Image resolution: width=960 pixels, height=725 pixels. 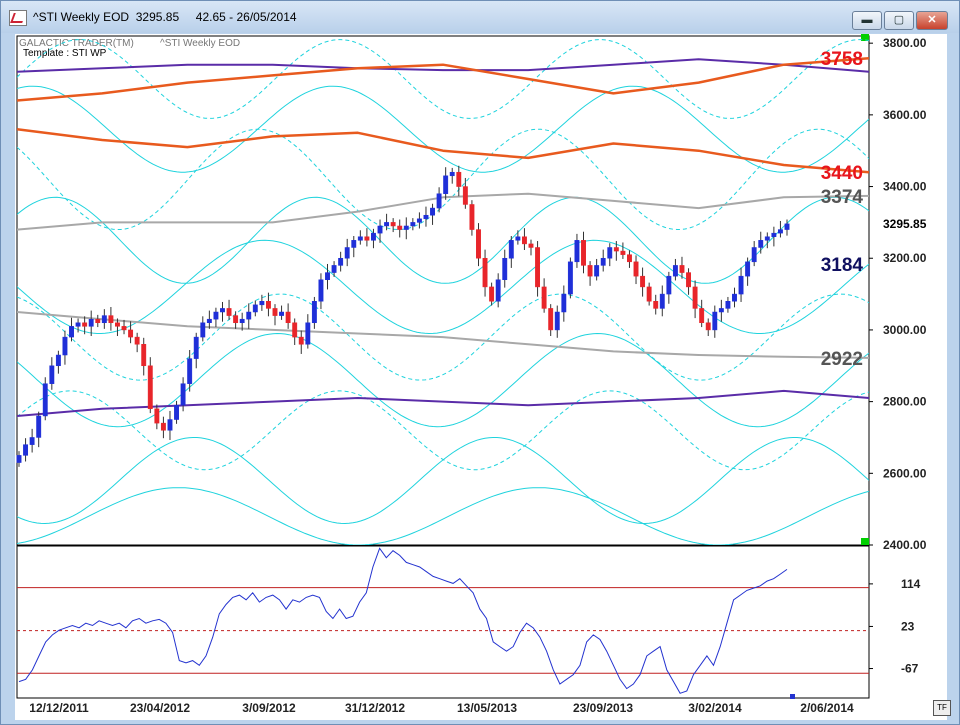 What do you see at coordinates (59, 708) in the screenshot?
I see `x-tick-label: 12/12/2011` at bounding box center [59, 708].